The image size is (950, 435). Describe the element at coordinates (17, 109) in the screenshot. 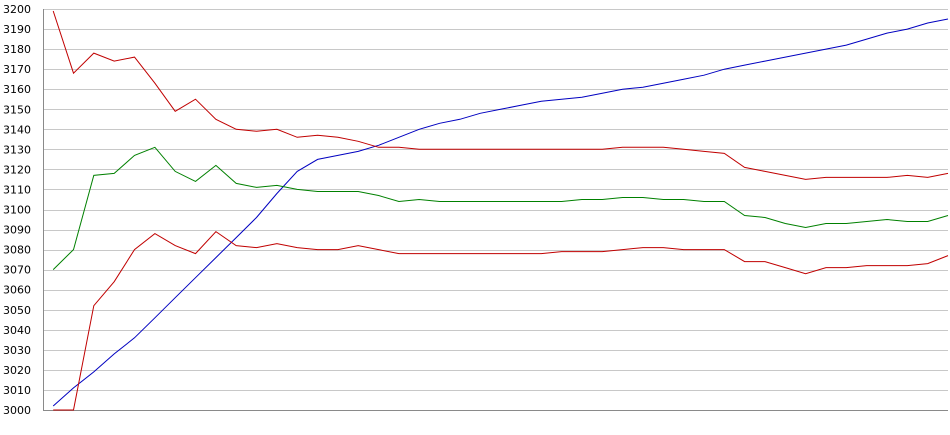

I see `y-tick-label: 3150` at that location.